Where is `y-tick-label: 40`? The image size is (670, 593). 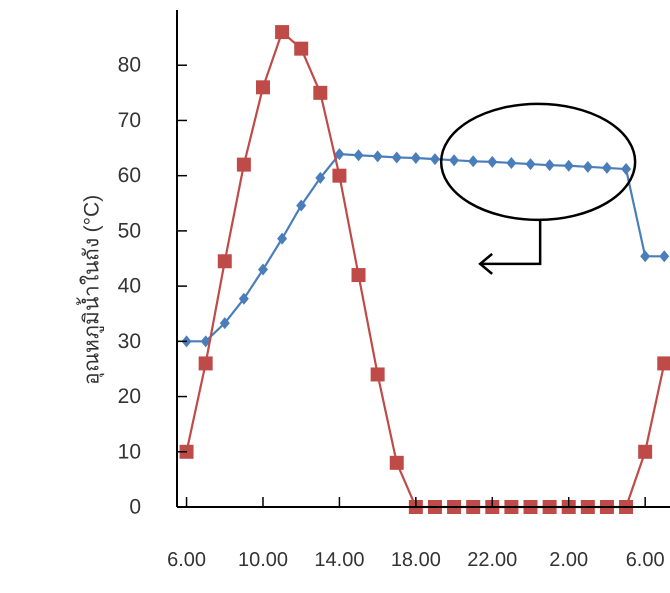 y-tick-label: 40 is located at coordinates (129, 286).